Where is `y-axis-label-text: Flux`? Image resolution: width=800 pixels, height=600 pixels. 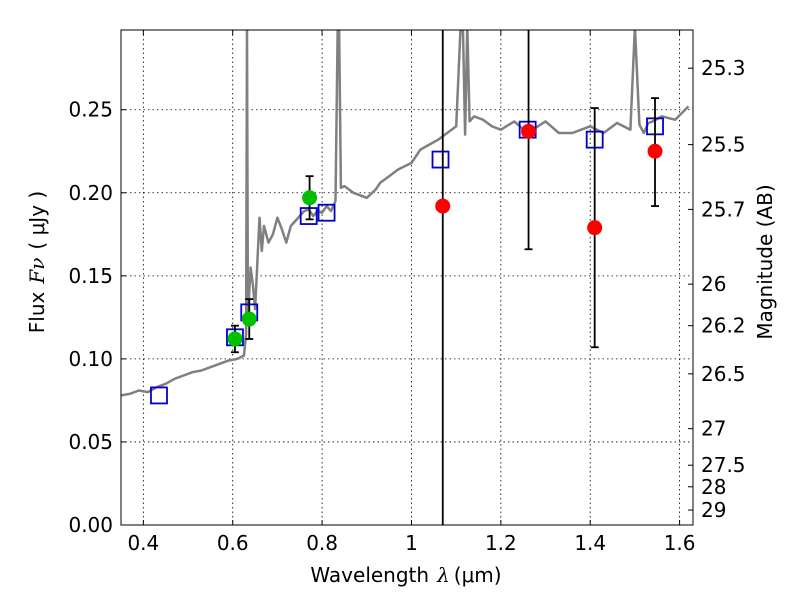 y-axis-label-text: Flux is located at coordinates (37, 312).